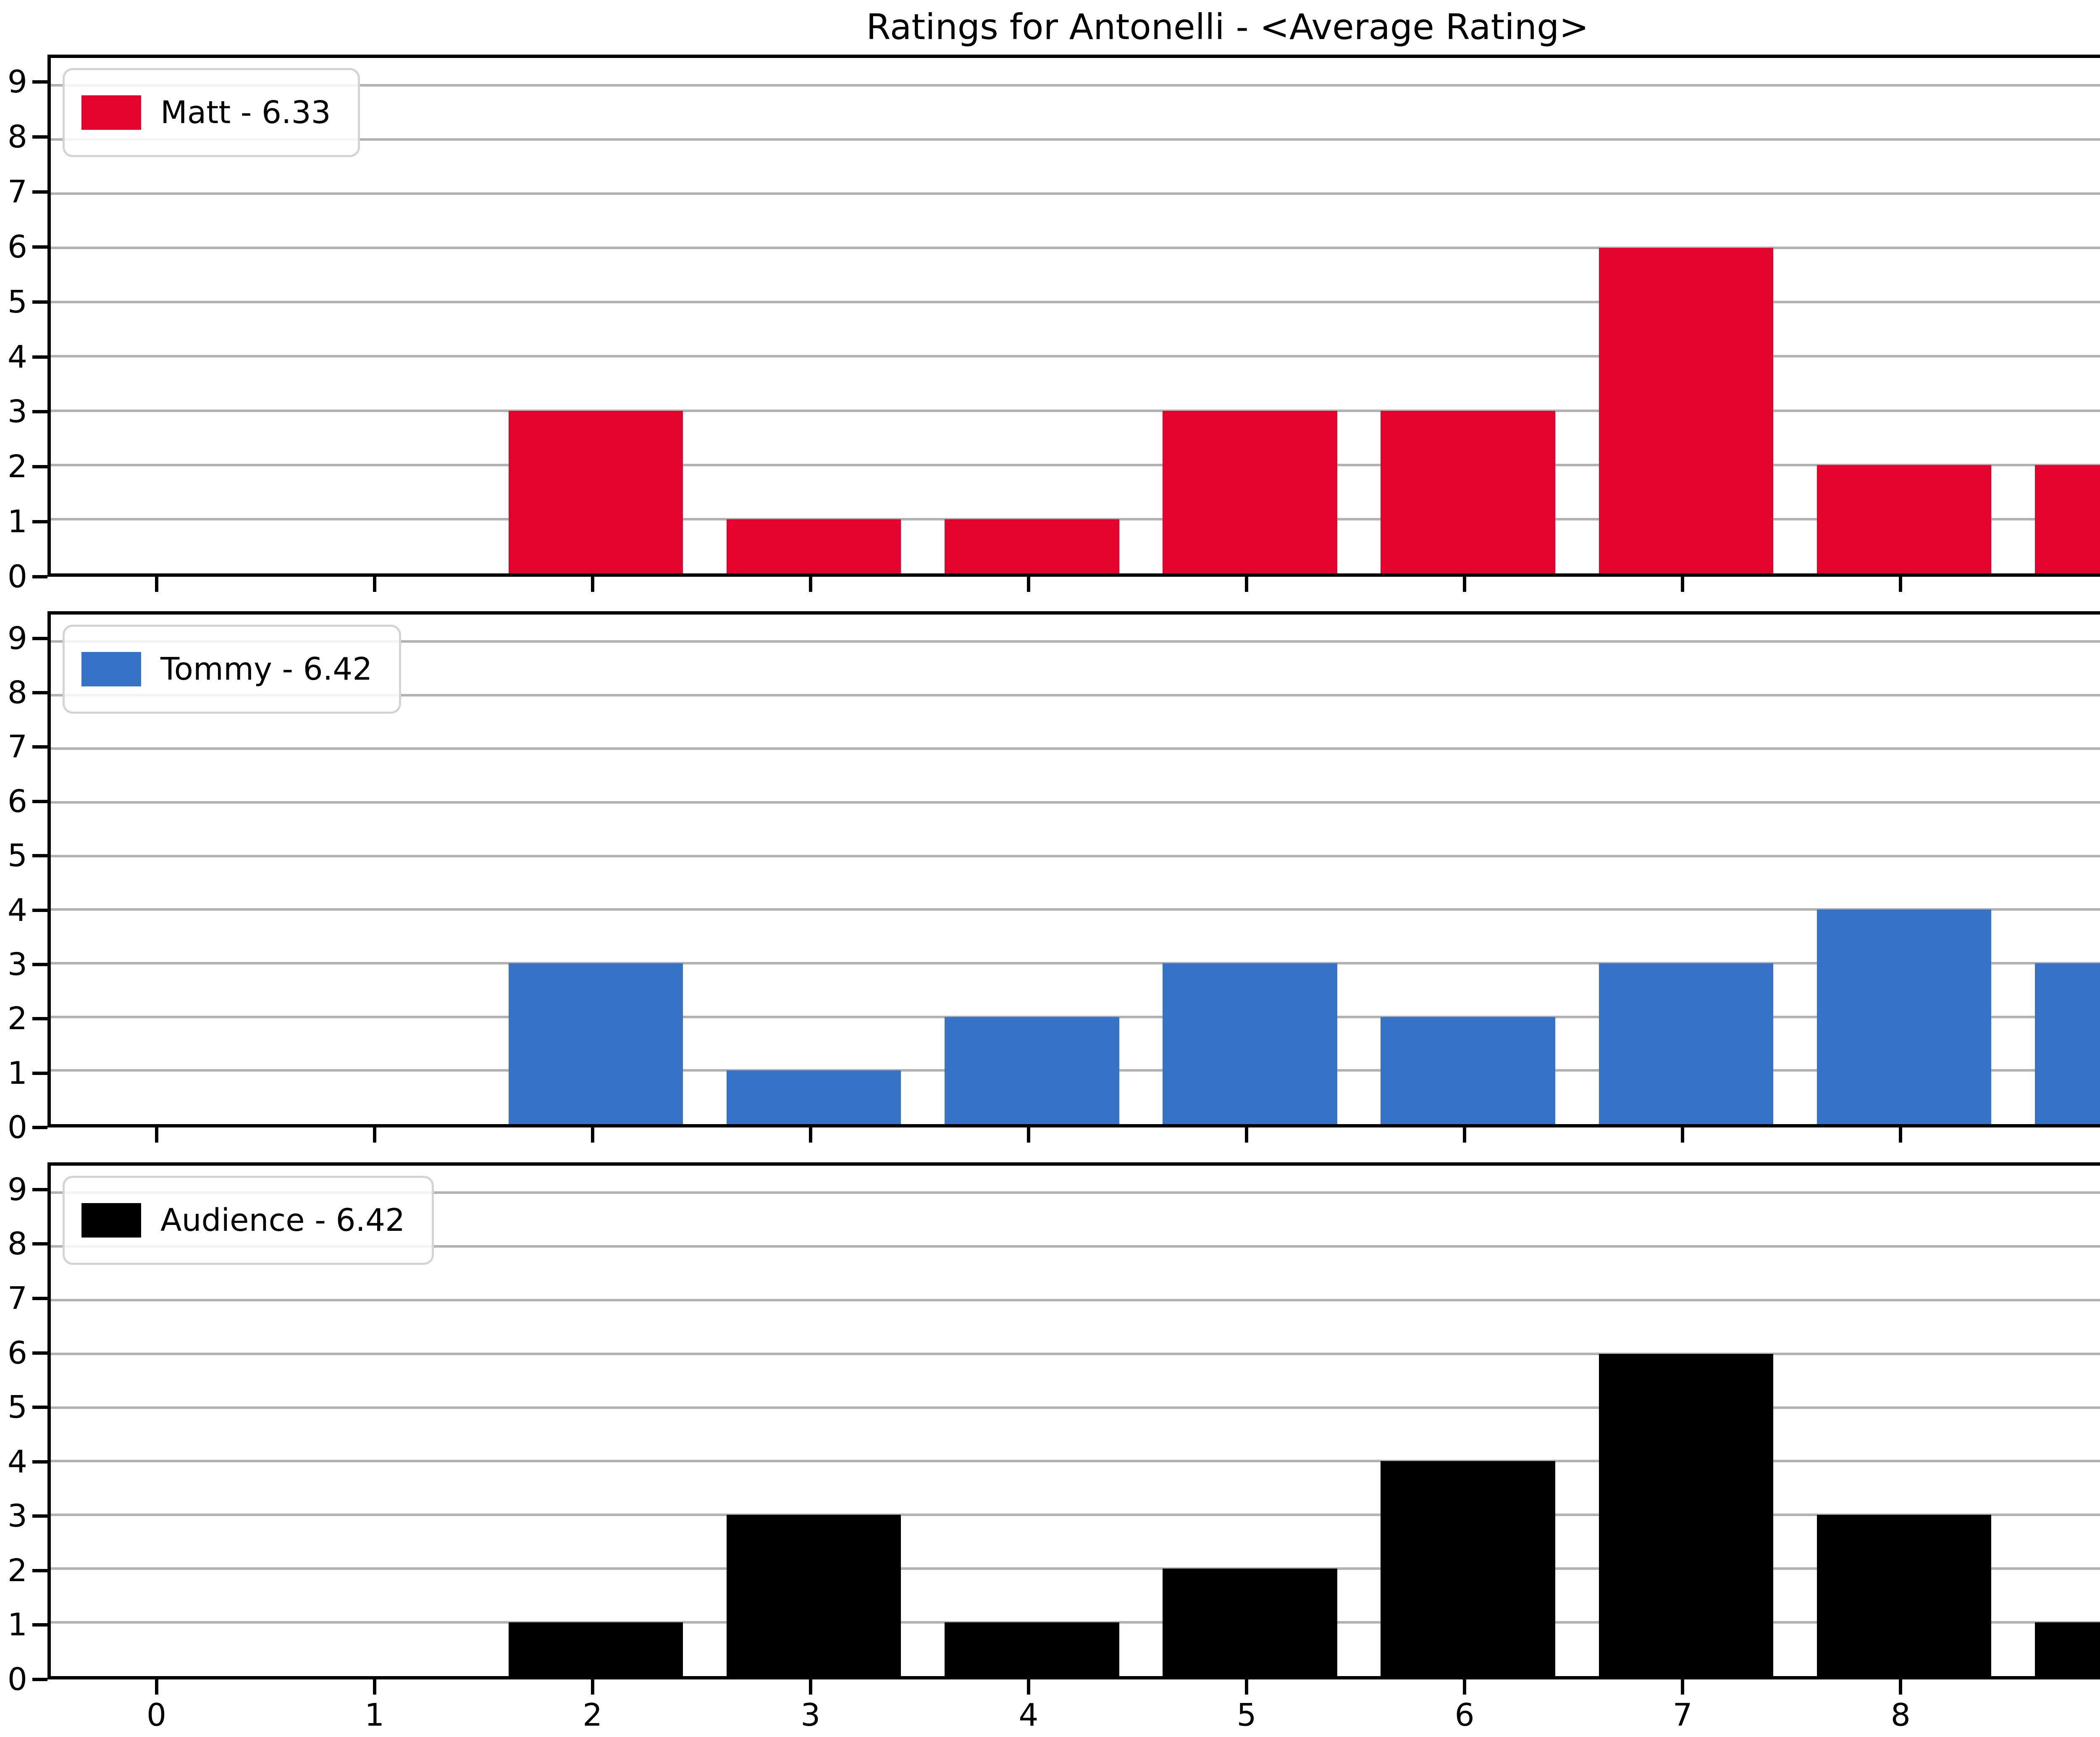 The image size is (2100, 1737). Describe the element at coordinates (111, 669) in the screenshot. I see `legend-swatch-tommy` at that location.